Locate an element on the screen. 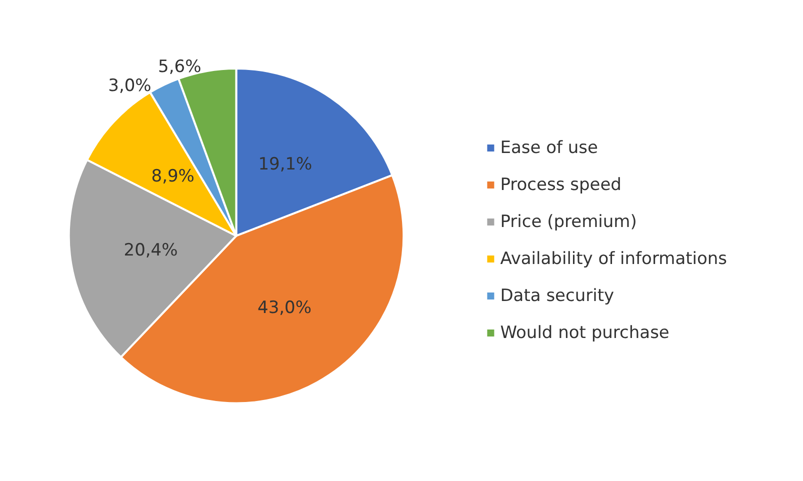 Image resolution: width=803 pixels, height=481 pixels. data-label: 19,1% is located at coordinates (285, 164).